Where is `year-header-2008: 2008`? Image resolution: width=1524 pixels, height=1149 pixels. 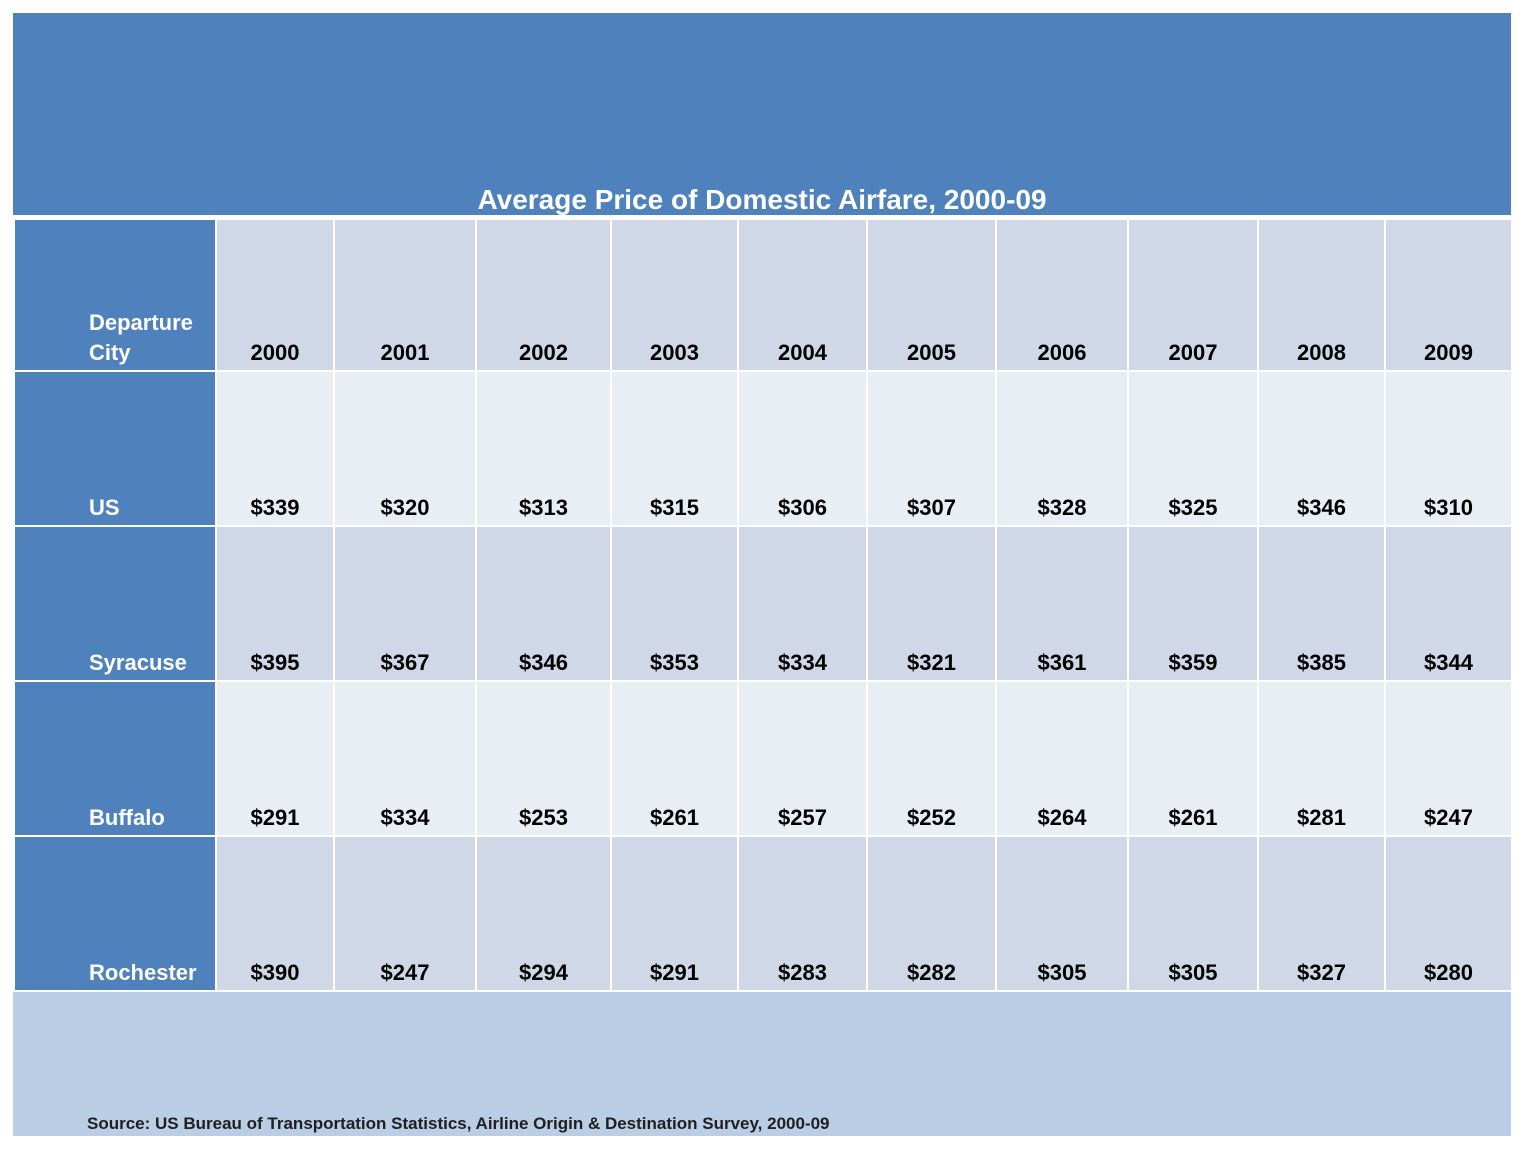 year-header-2008: 2008 is located at coordinates (1321, 295).